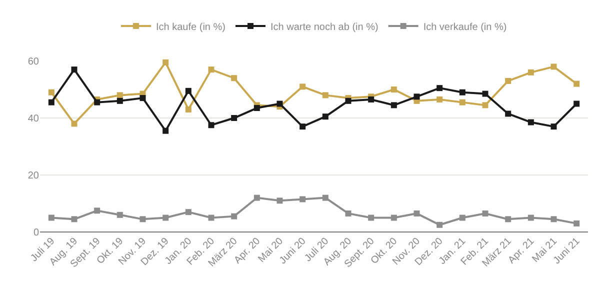  What do you see at coordinates (465, 27) in the screenshot?
I see `legend-label: Ich verkaufe (in %)` at bounding box center [465, 27].